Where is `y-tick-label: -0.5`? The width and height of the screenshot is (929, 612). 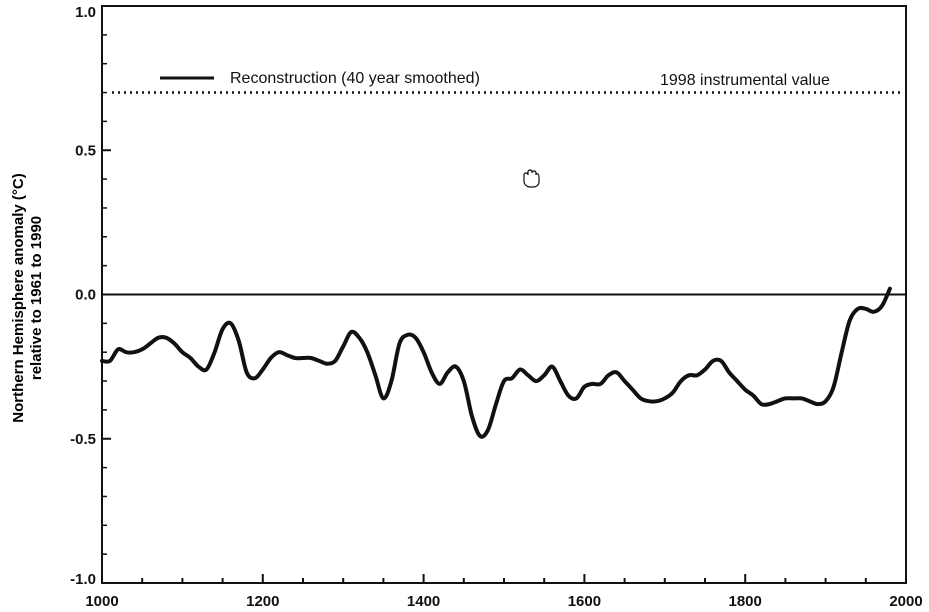 y-tick-label: -0.5 is located at coordinates (83, 439).